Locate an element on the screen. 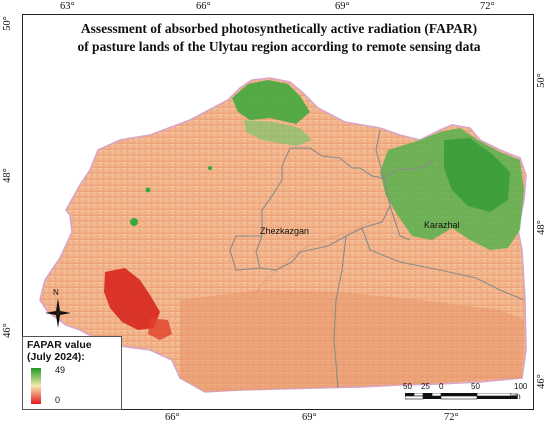  compass-icon is located at coordinates (58, 313).